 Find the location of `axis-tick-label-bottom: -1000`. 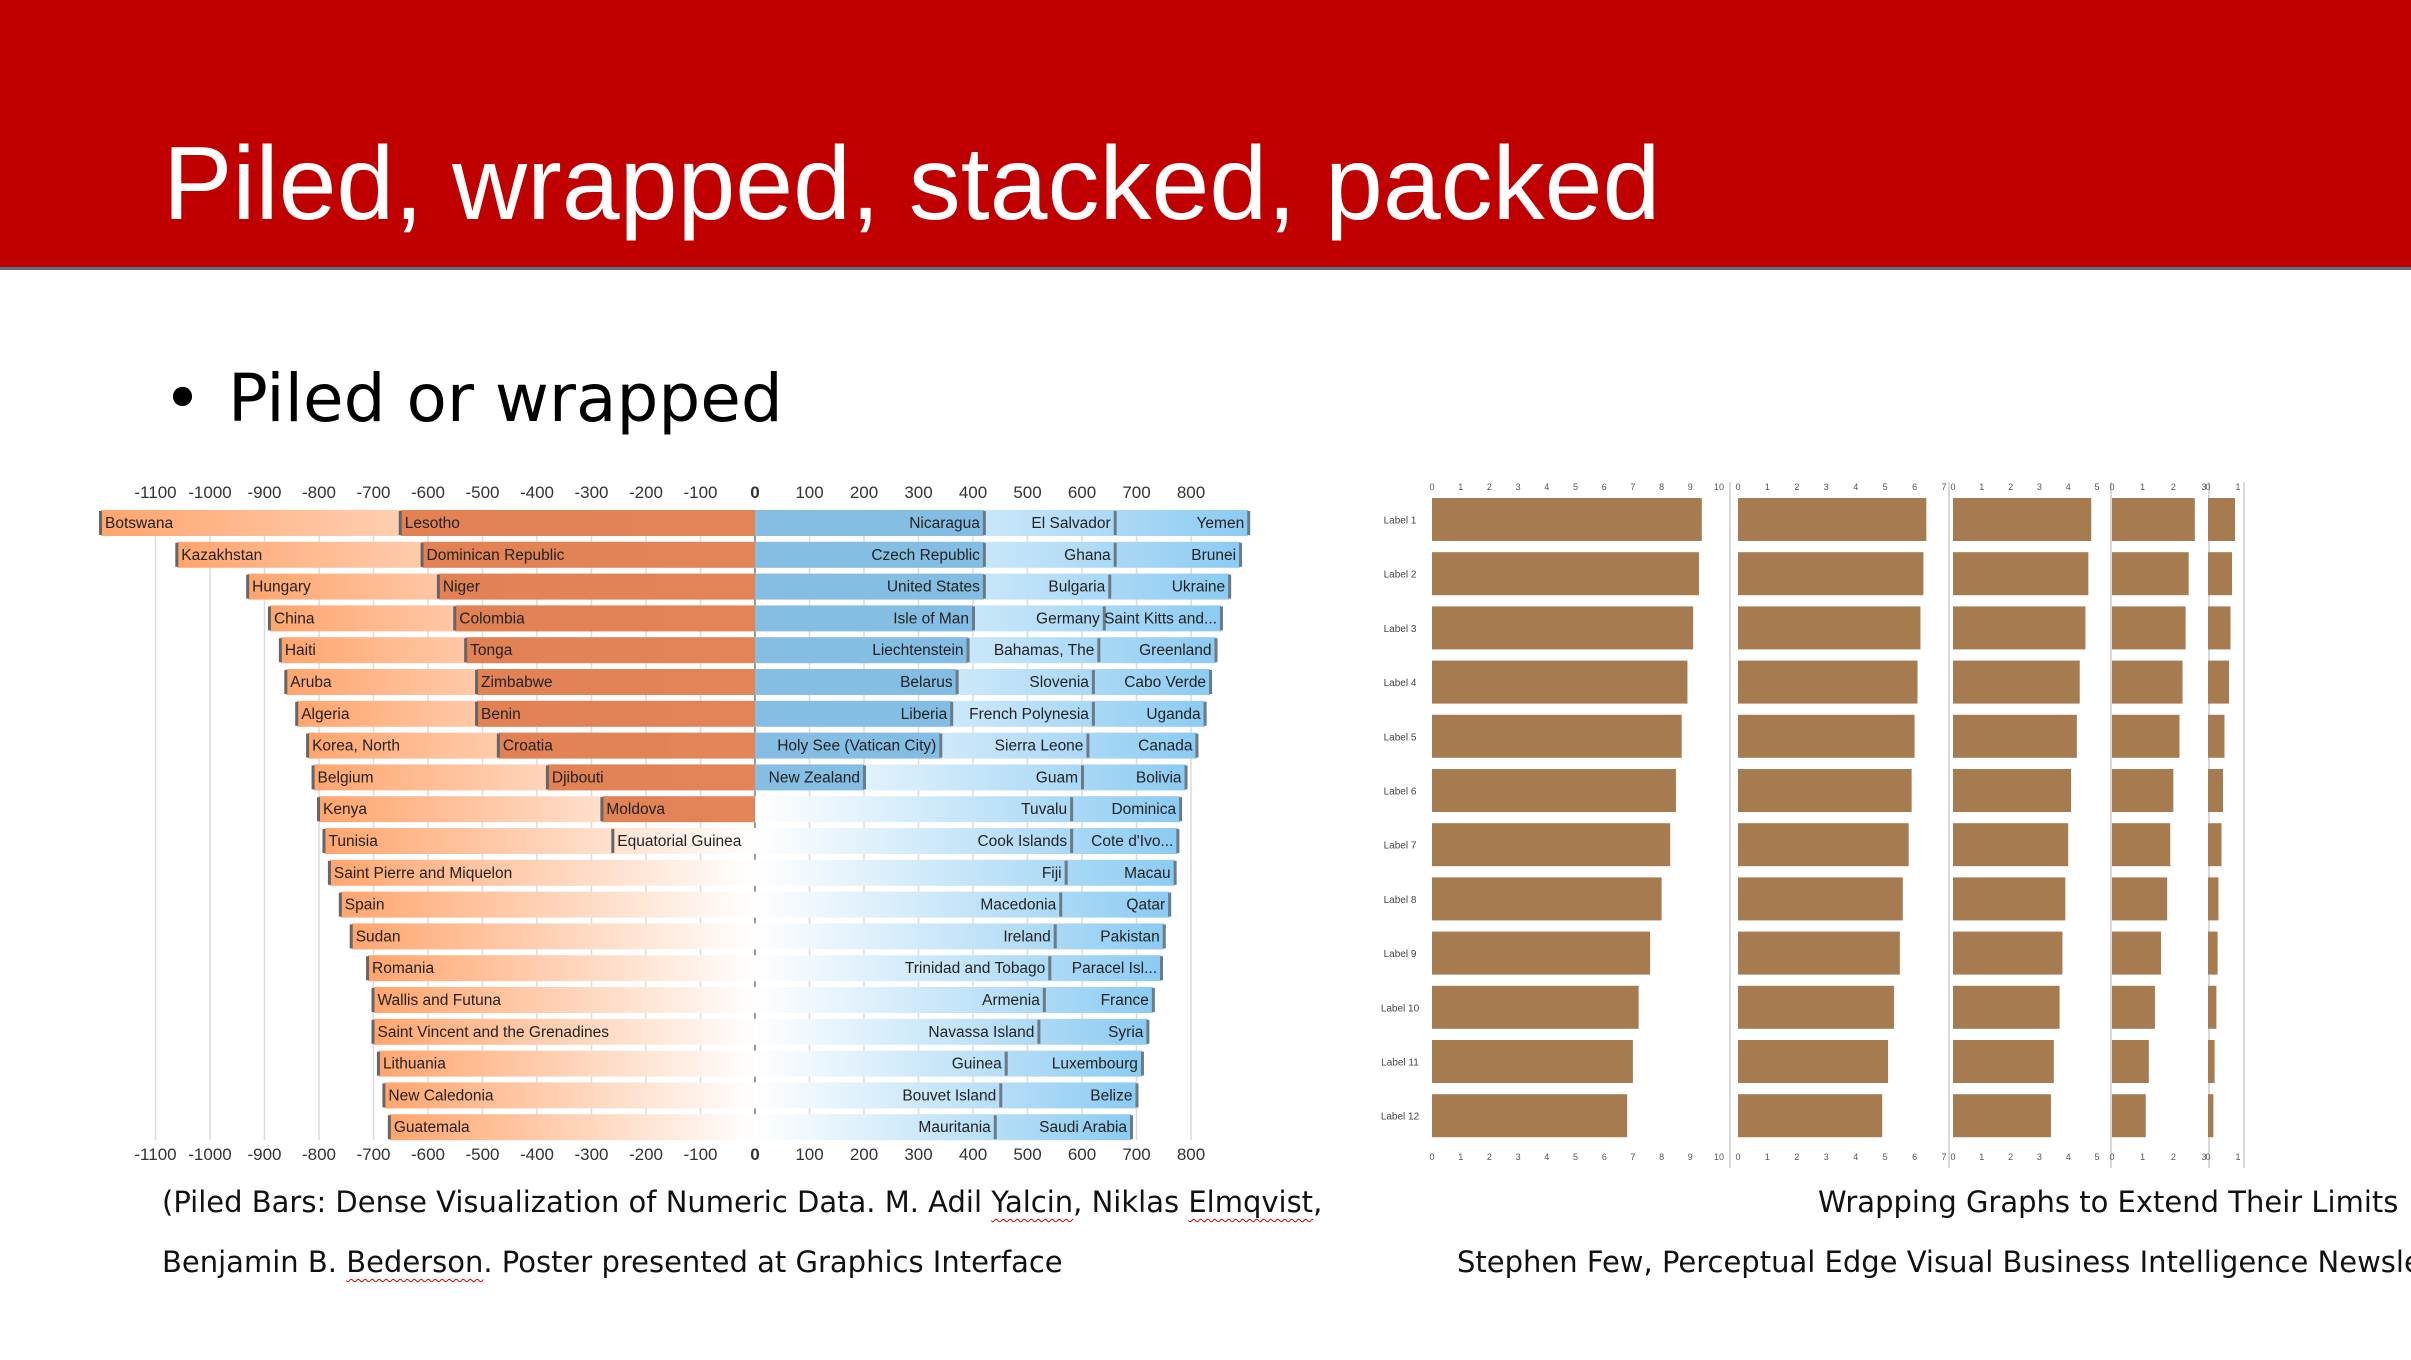

axis-tick-label-bottom: -1000 is located at coordinates (209, 1154).